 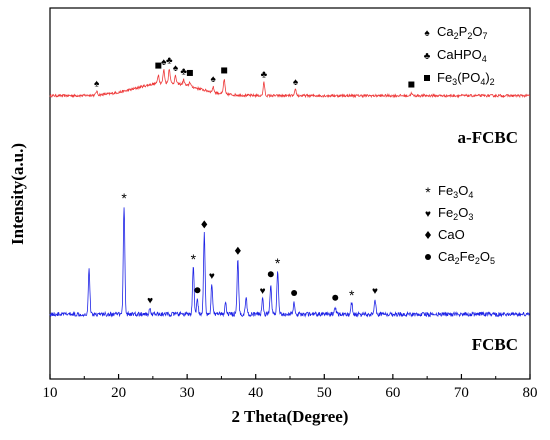 What do you see at coordinates (50, 393) in the screenshot?
I see `x-tick-label: 10` at bounding box center [50, 393].